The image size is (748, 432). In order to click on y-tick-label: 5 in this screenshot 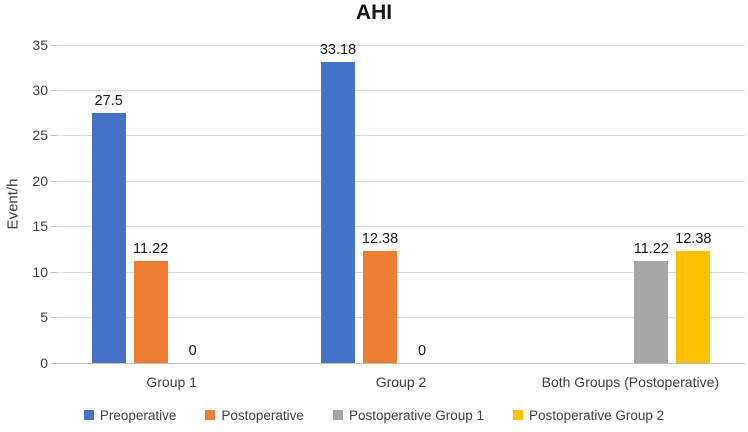, I will do `click(44, 317)`.